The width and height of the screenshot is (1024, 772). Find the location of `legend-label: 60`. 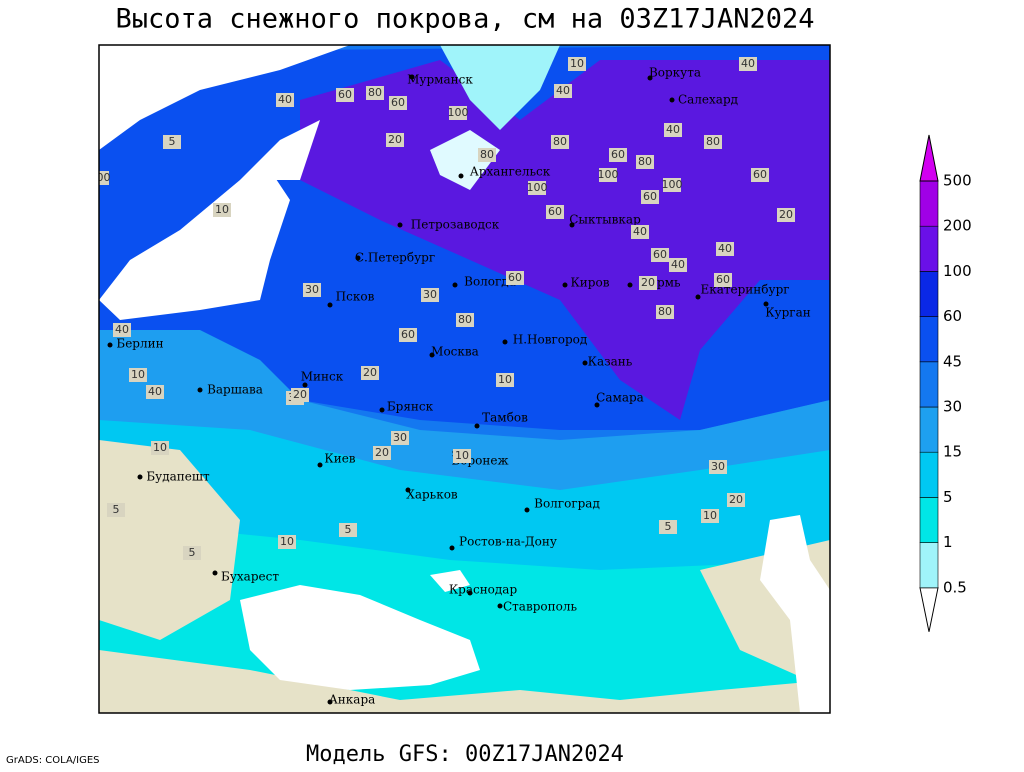

legend-label: 60 is located at coordinates (952, 316).